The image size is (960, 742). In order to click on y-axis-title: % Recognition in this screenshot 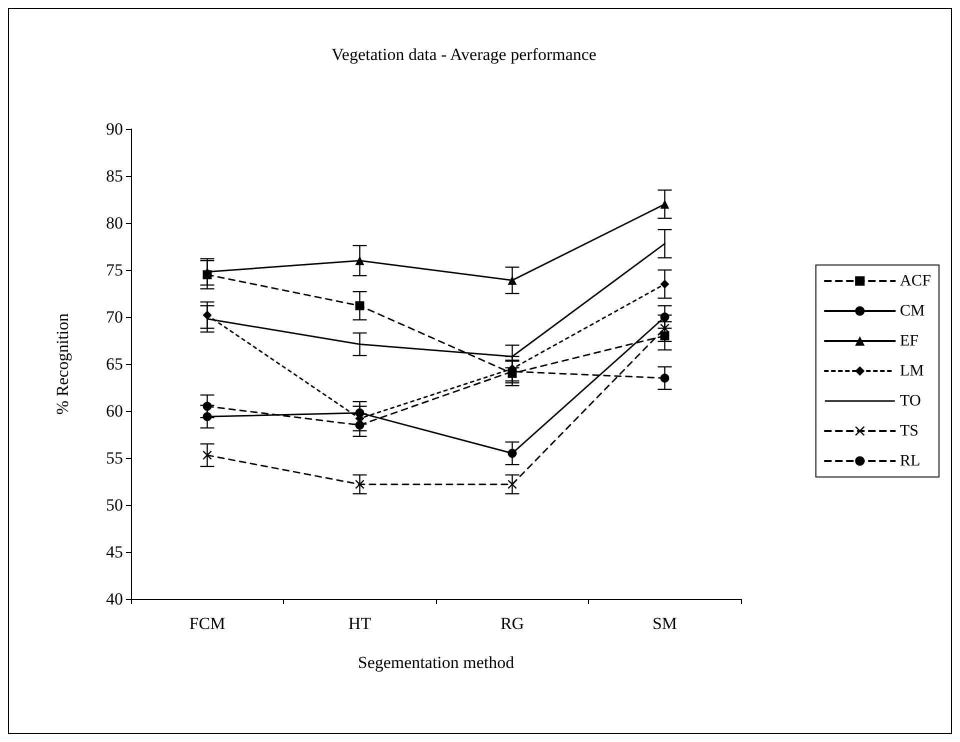, I will do `click(62, 363)`.